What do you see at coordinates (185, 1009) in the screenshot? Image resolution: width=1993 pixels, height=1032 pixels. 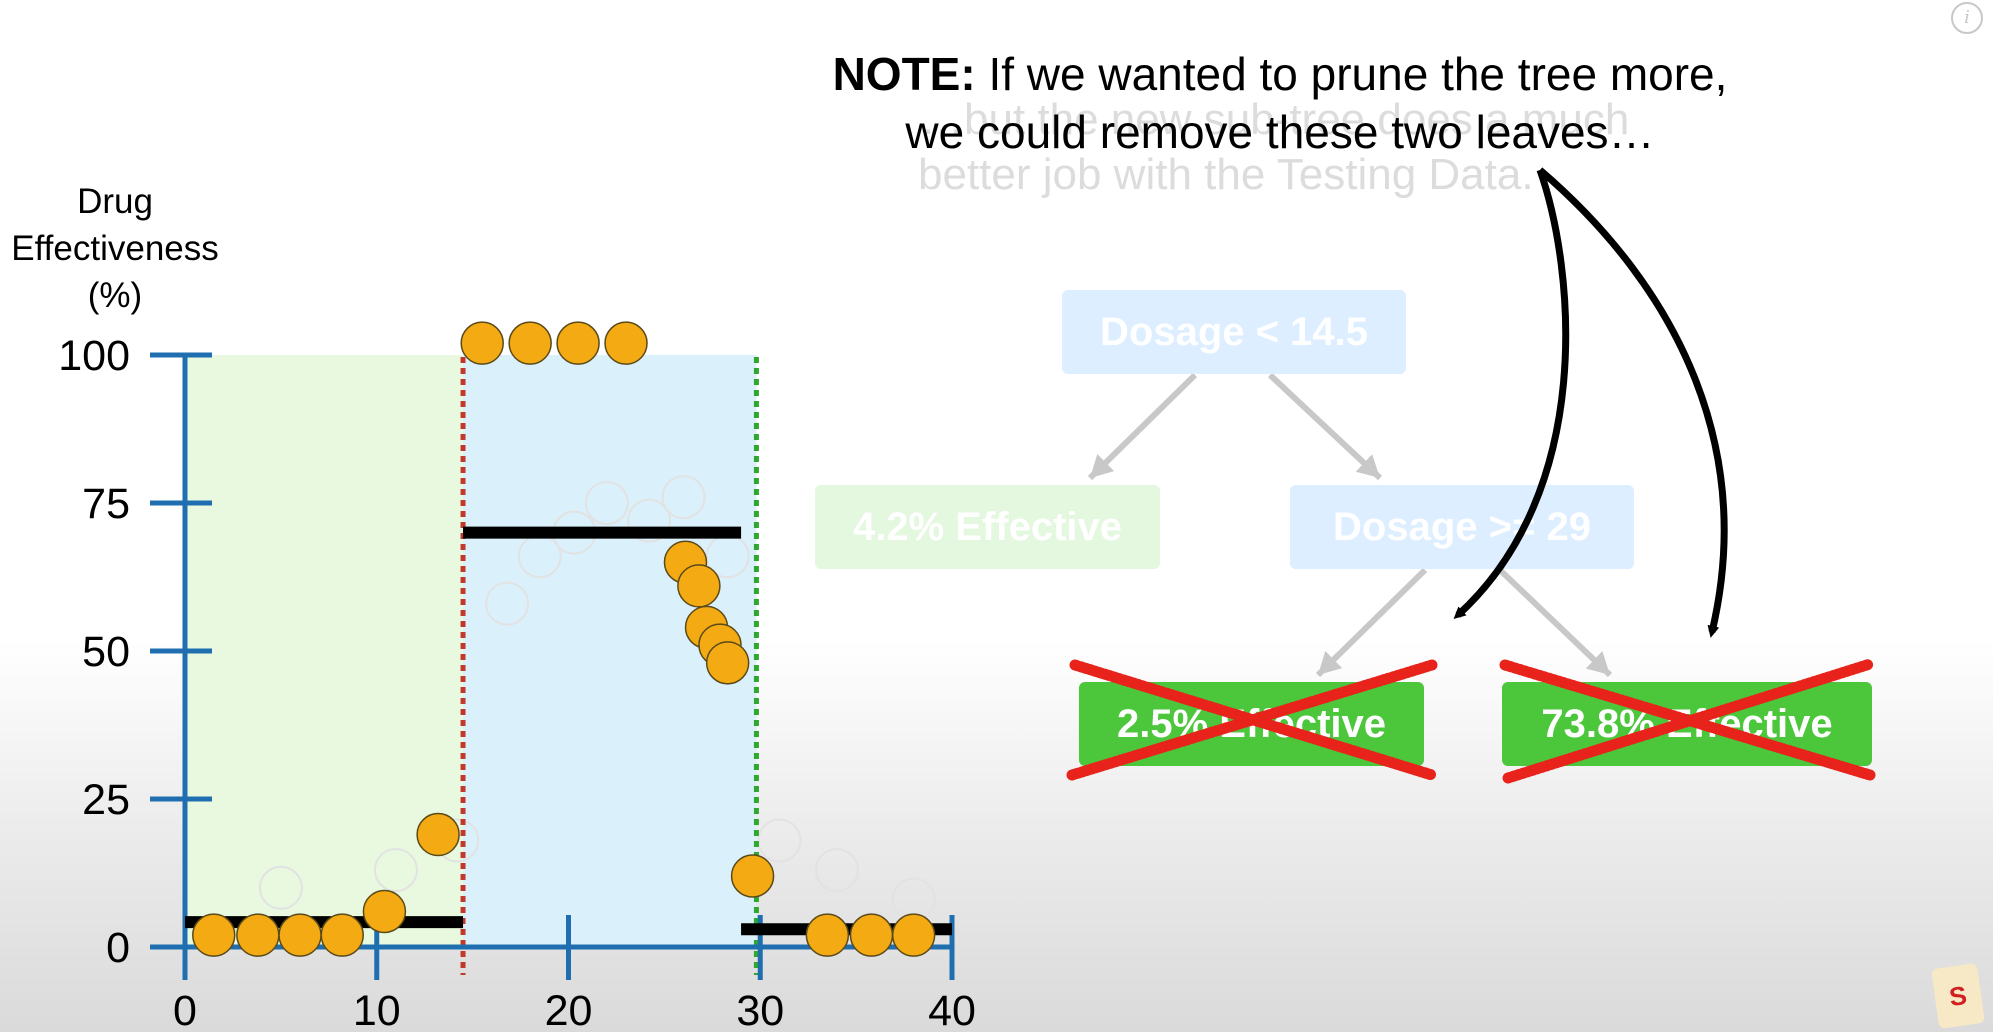 I see `x-tick-label-0: 0` at bounding box center [185, 1009].